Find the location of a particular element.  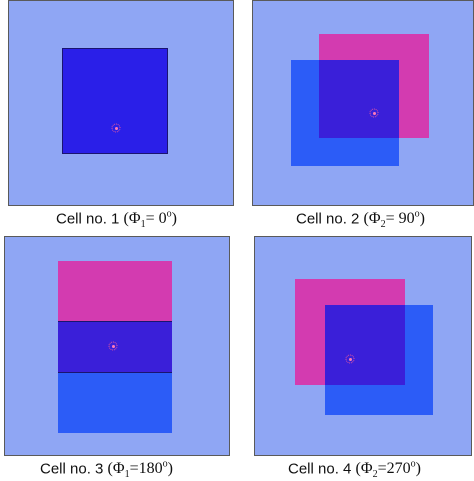

cell-4-angle: =270 is located at coordinates (394, 469).